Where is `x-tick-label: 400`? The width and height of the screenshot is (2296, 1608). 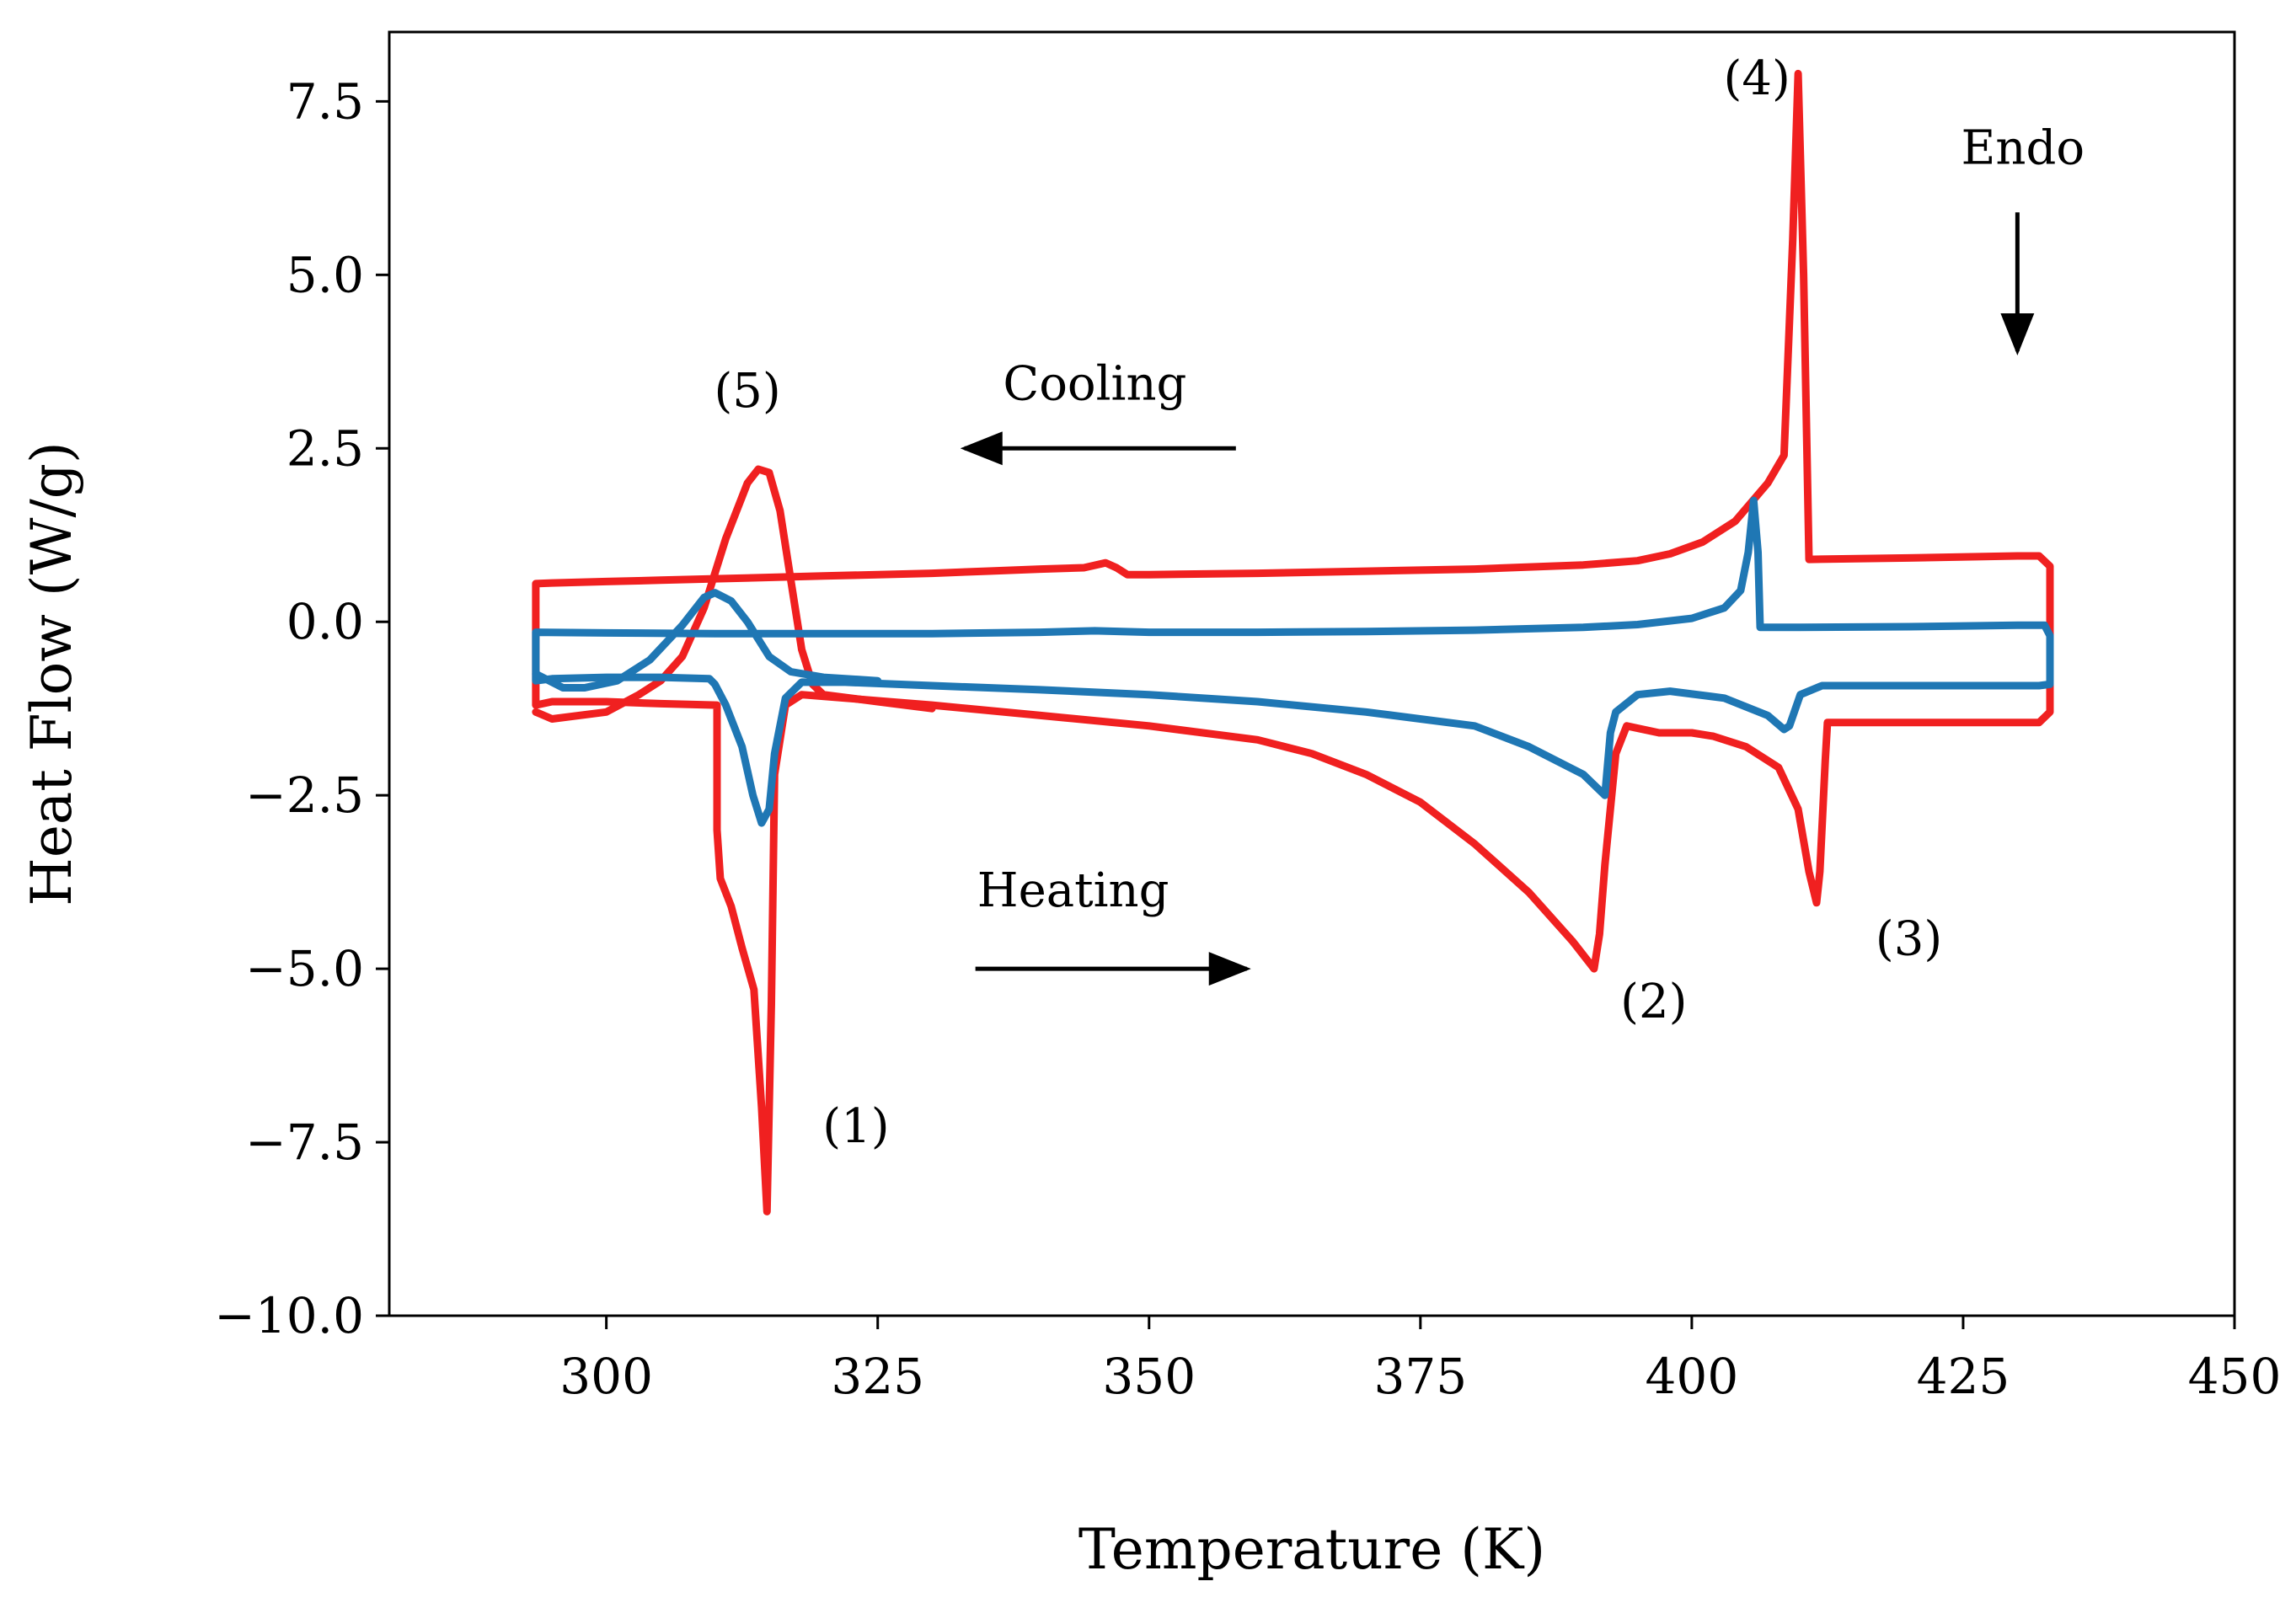
x-tick-label: 400 is located at coordinates (1692, 1376).